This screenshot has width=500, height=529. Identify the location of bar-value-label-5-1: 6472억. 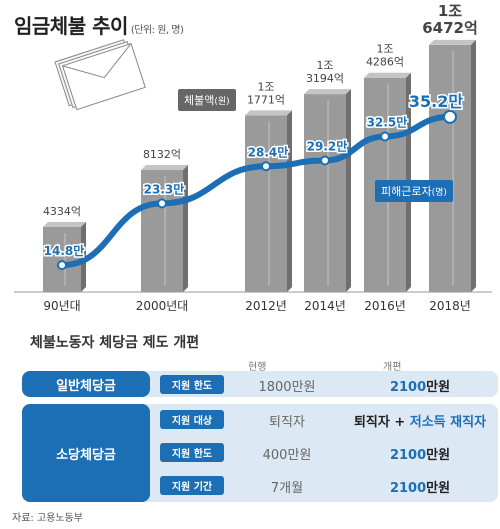
(450, 28).